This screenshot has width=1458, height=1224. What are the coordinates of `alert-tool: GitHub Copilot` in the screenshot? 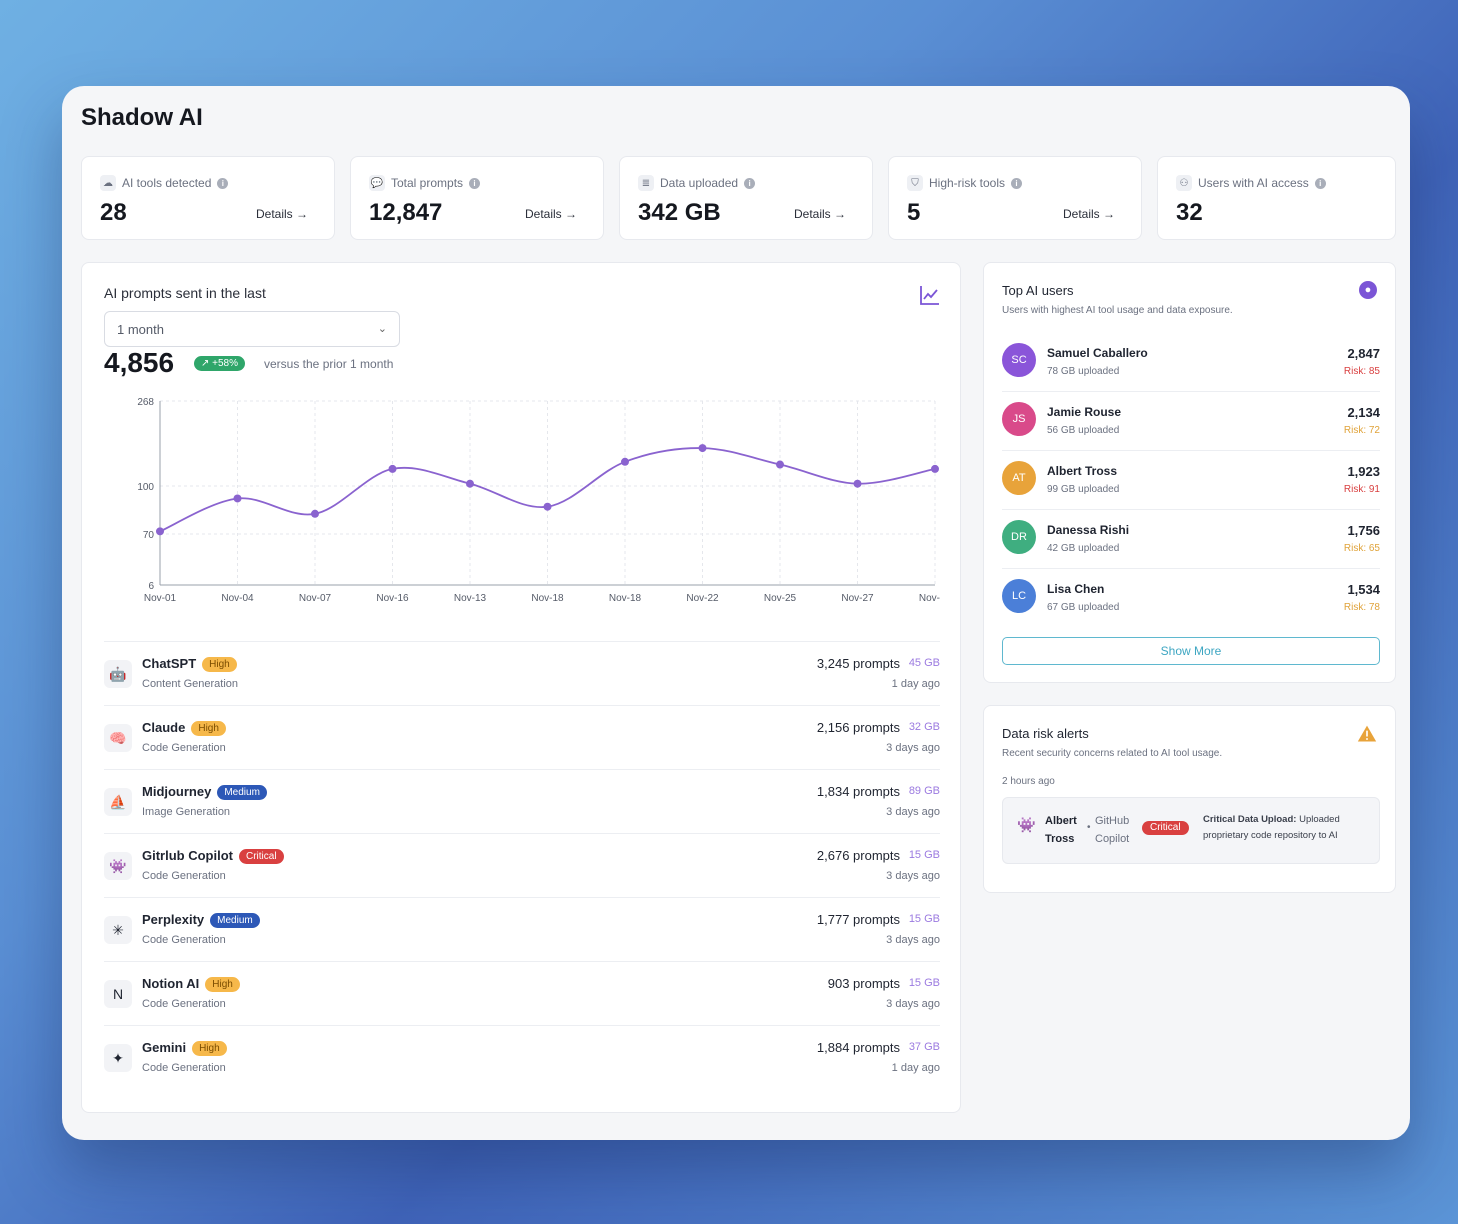 It's located at (1112, 830).